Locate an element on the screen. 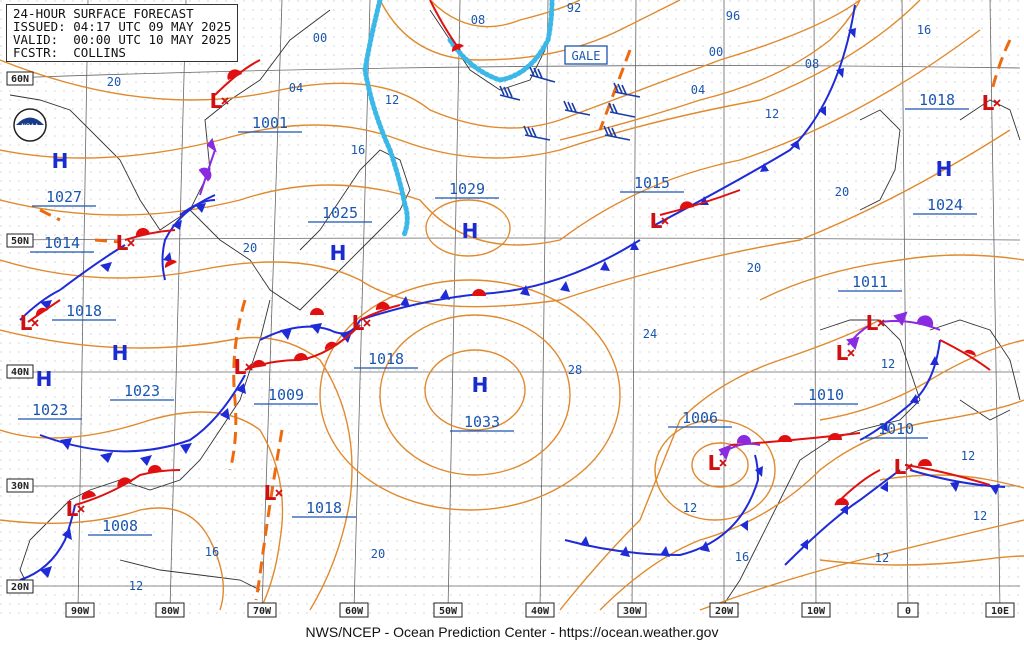 The width and height of the screenshot is (1024, 652). pressure-value: 1025 is located at coordinates (340, 213).